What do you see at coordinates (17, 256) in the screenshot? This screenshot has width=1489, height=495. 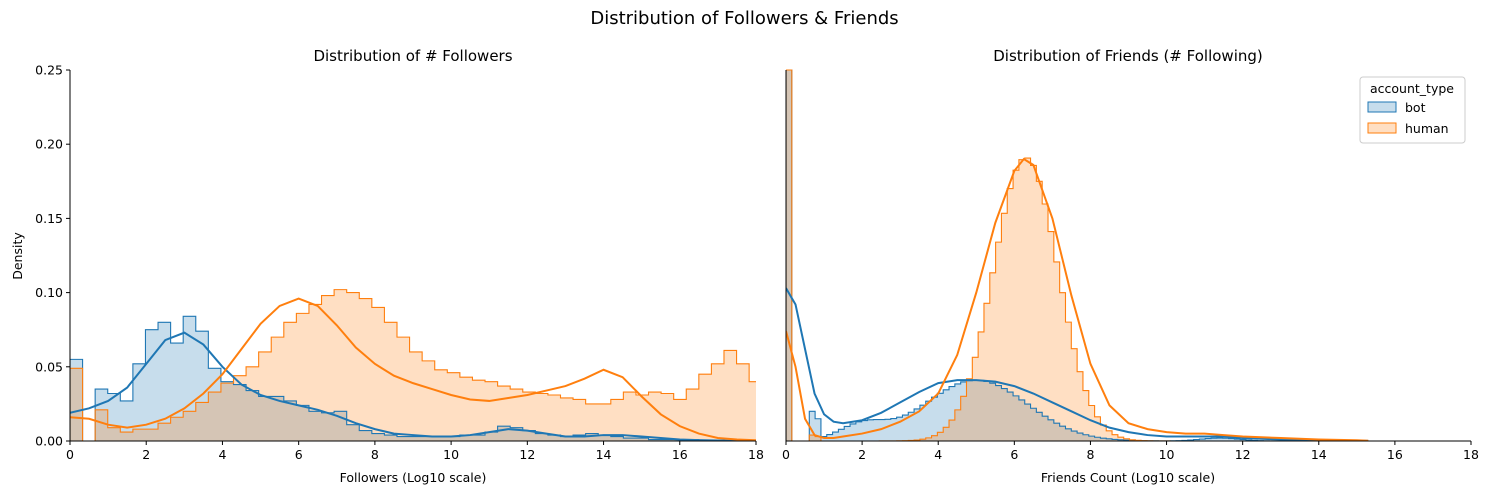 I see `followers-y-axis-label: Density` at bounding box center [17, 256].